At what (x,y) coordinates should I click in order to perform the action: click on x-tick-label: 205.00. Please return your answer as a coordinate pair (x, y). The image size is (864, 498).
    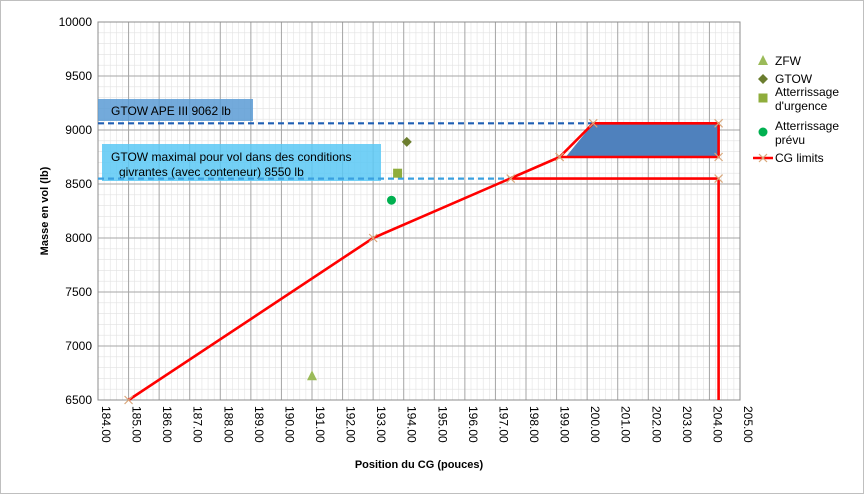
    Looking at the image, I should click on (748, 424).